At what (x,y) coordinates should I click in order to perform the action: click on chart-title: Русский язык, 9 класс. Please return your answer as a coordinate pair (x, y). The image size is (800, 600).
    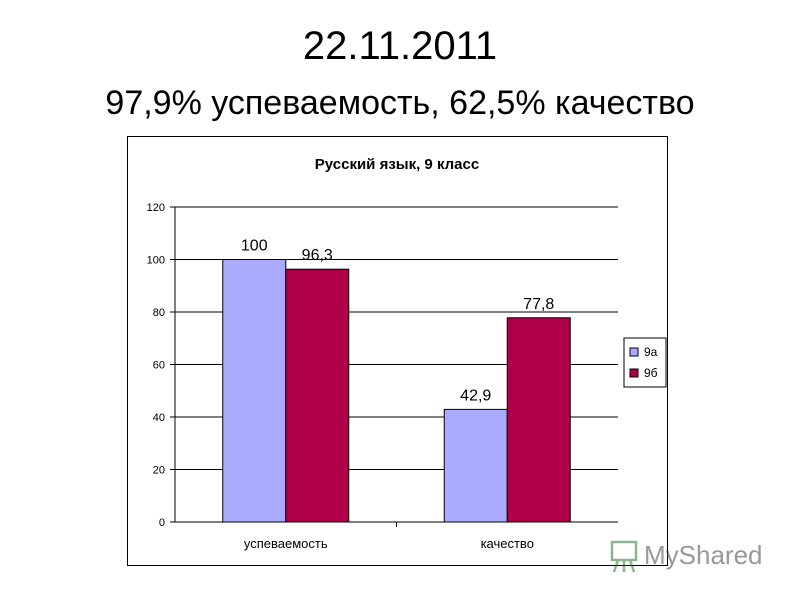
    Looking at the image, I should click on (397, 164).